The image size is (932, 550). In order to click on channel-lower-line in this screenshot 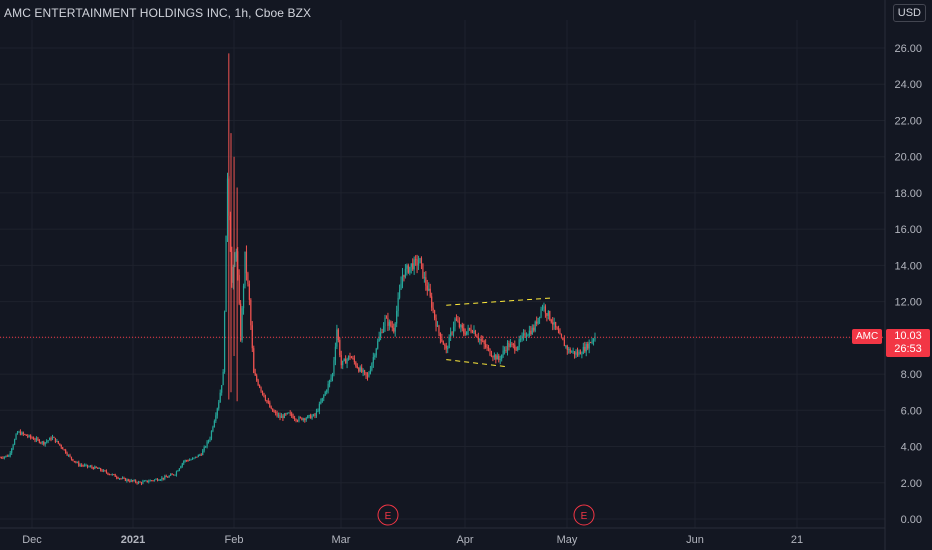, I will do `click(477, 363)`.